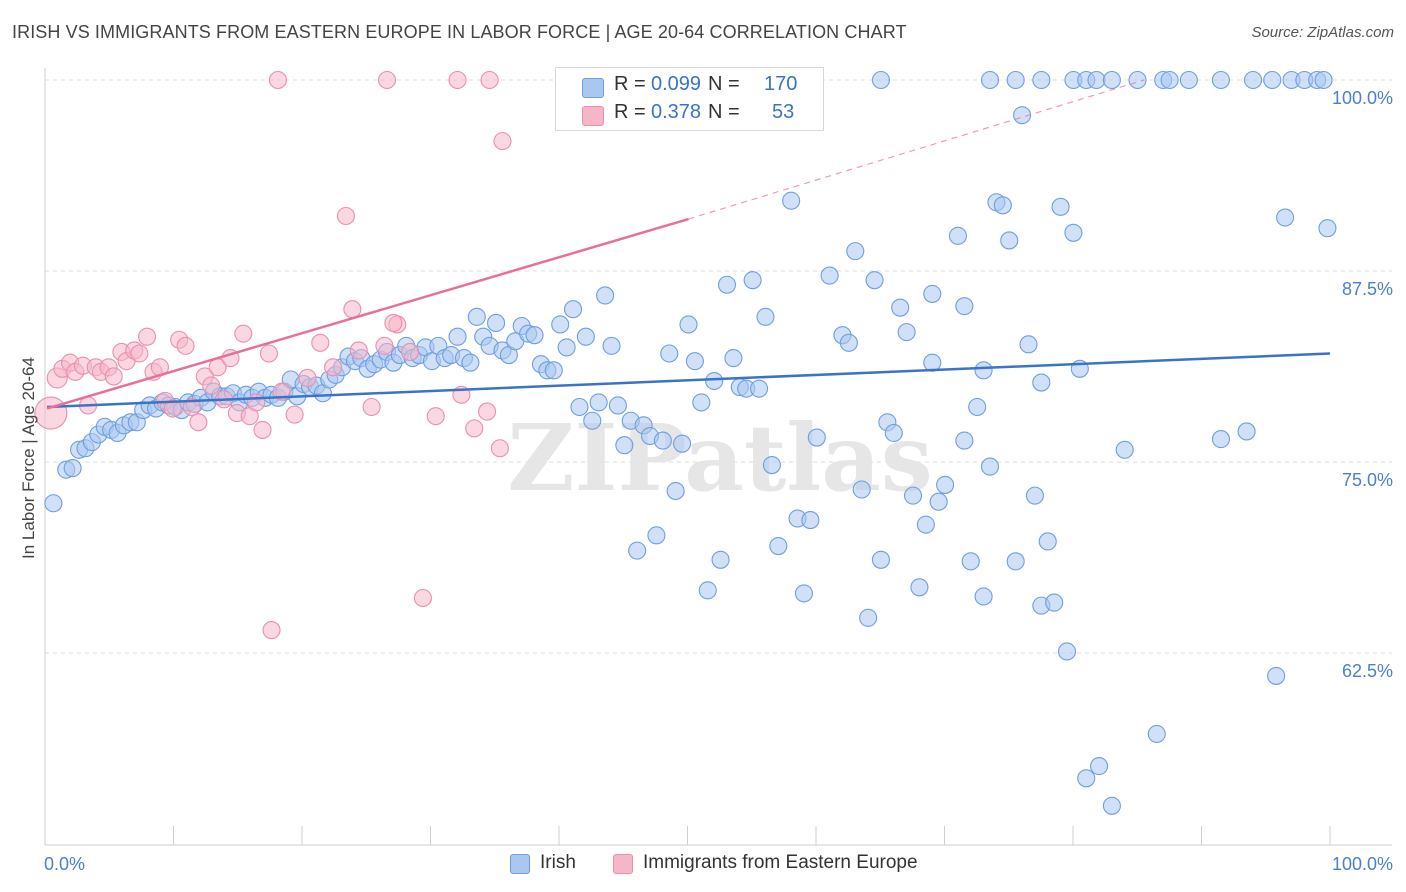 The width and height of the screenshot is (1406, 892). What do you see at coordinates (688, 380) in the screenshot?
I see `irish-trendline` at bounding box center [688, 380].